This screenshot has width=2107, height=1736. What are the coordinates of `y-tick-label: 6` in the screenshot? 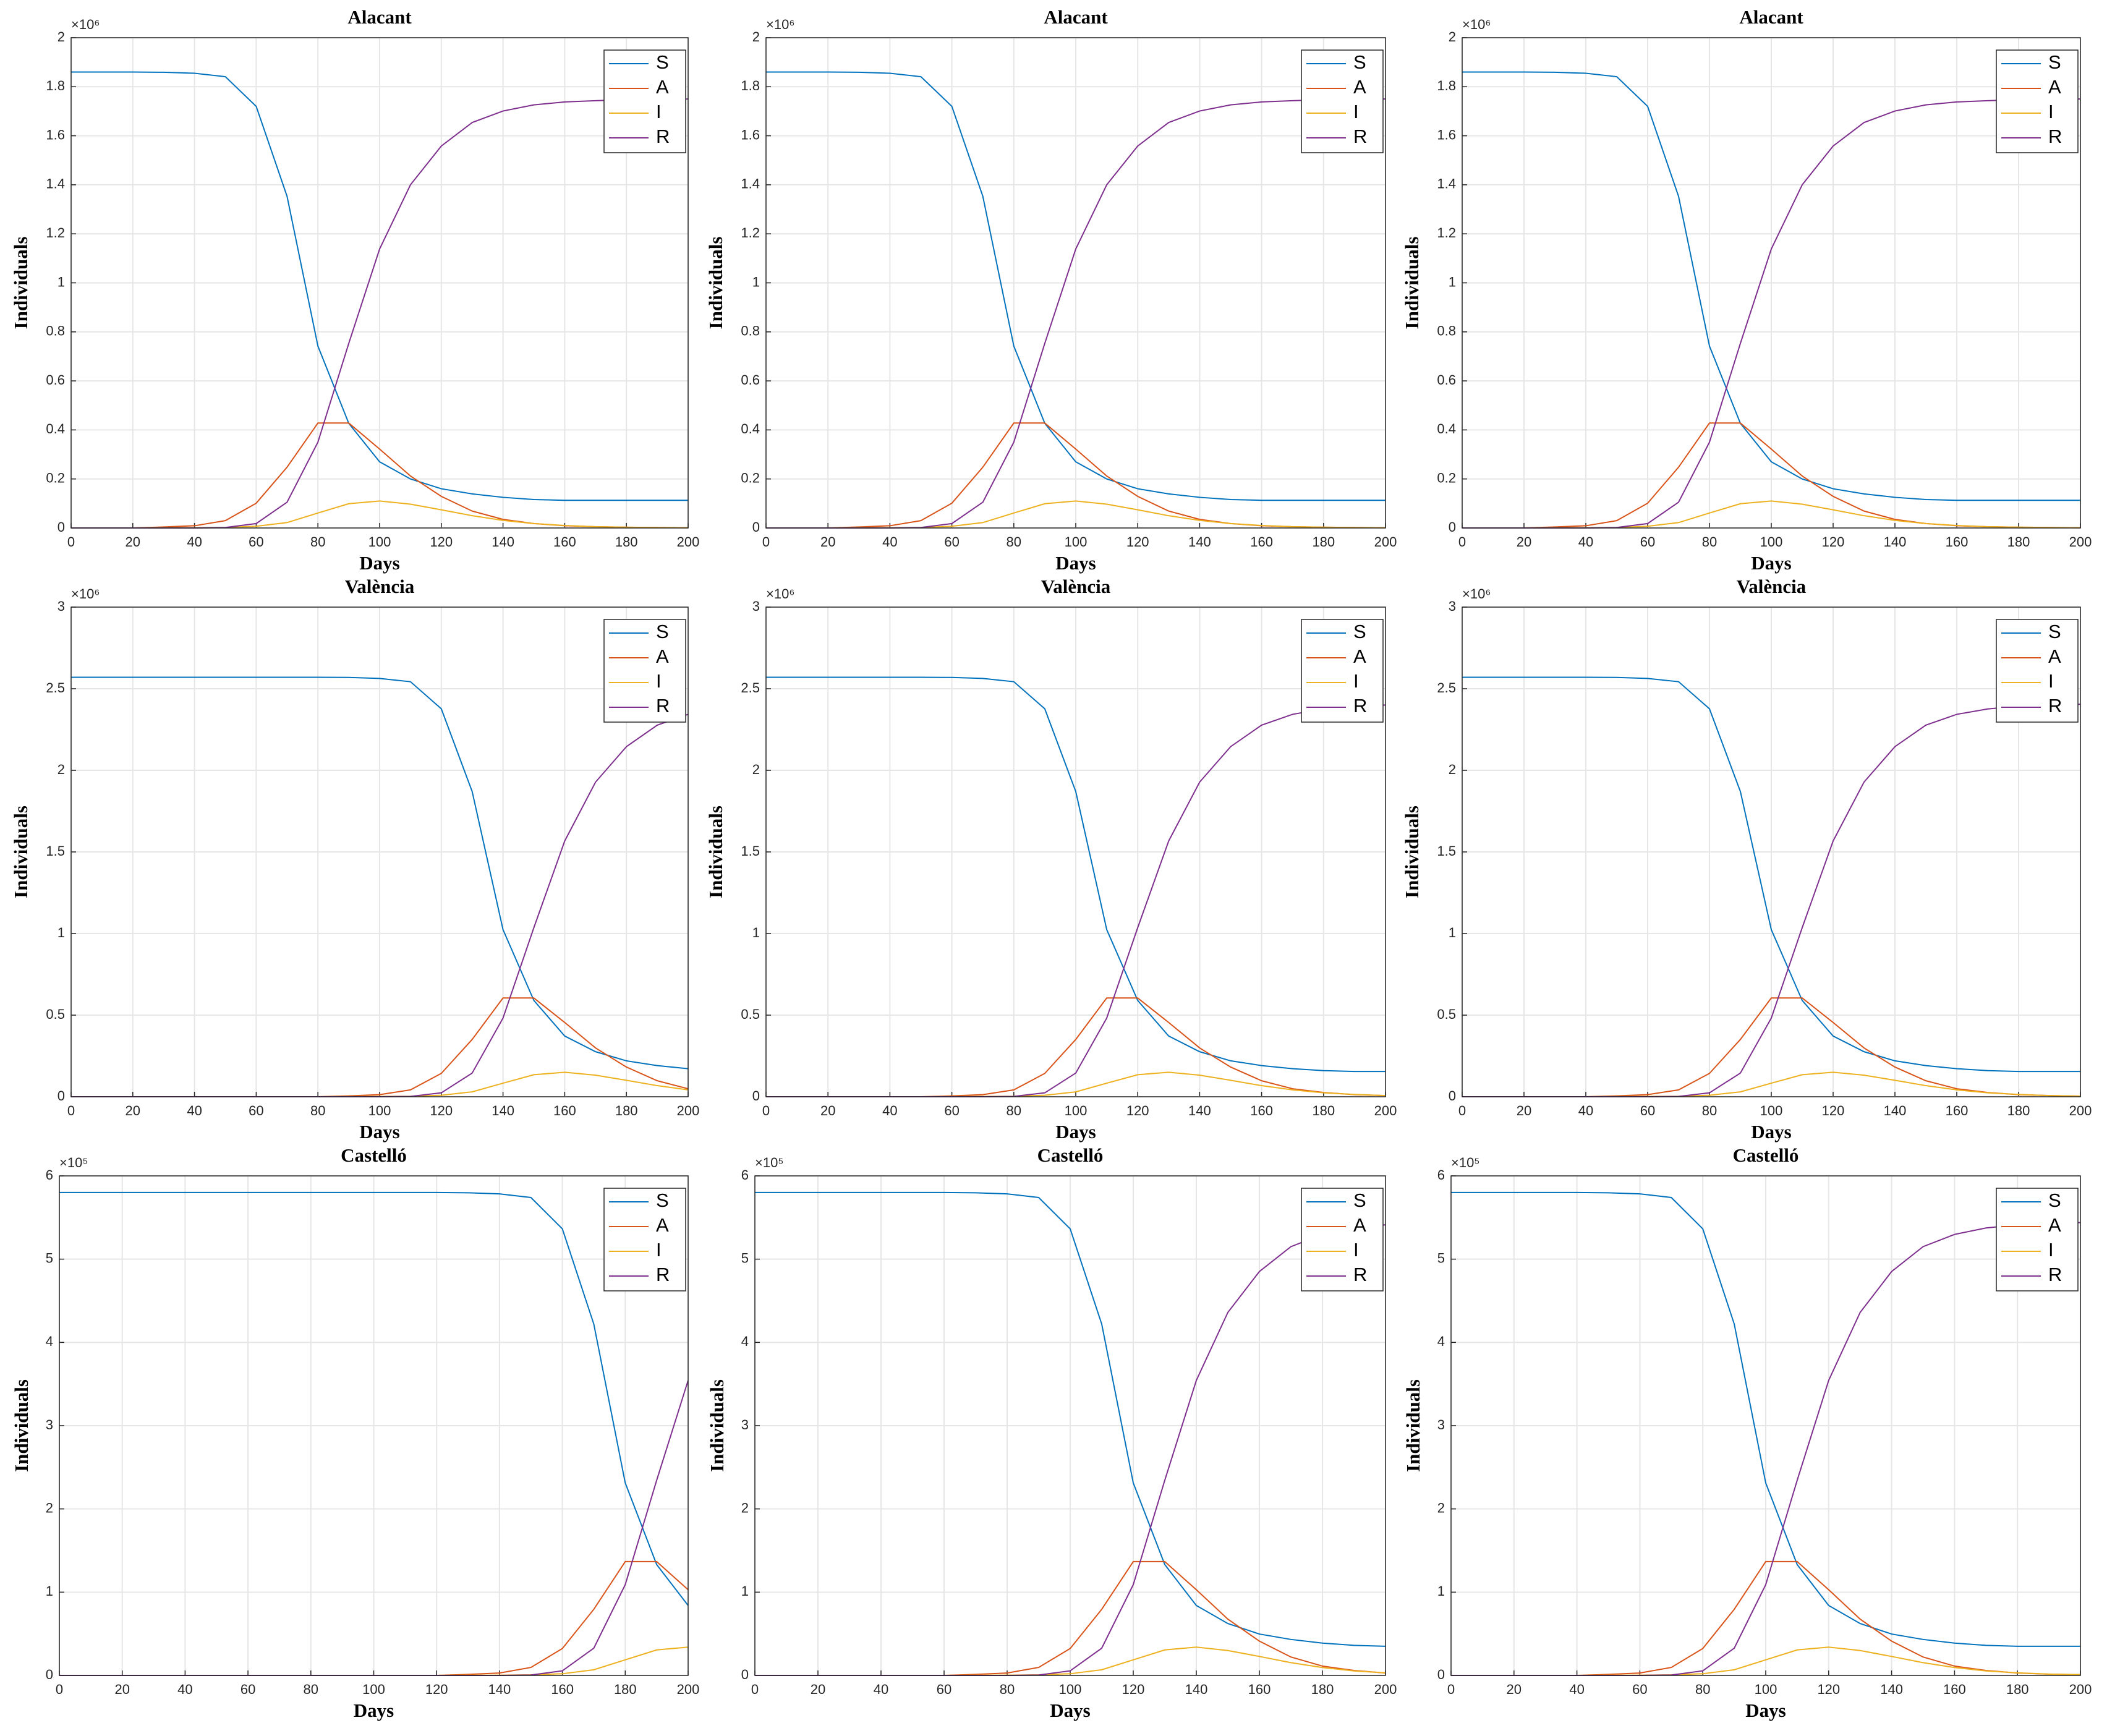 It's located at (745, 1175).